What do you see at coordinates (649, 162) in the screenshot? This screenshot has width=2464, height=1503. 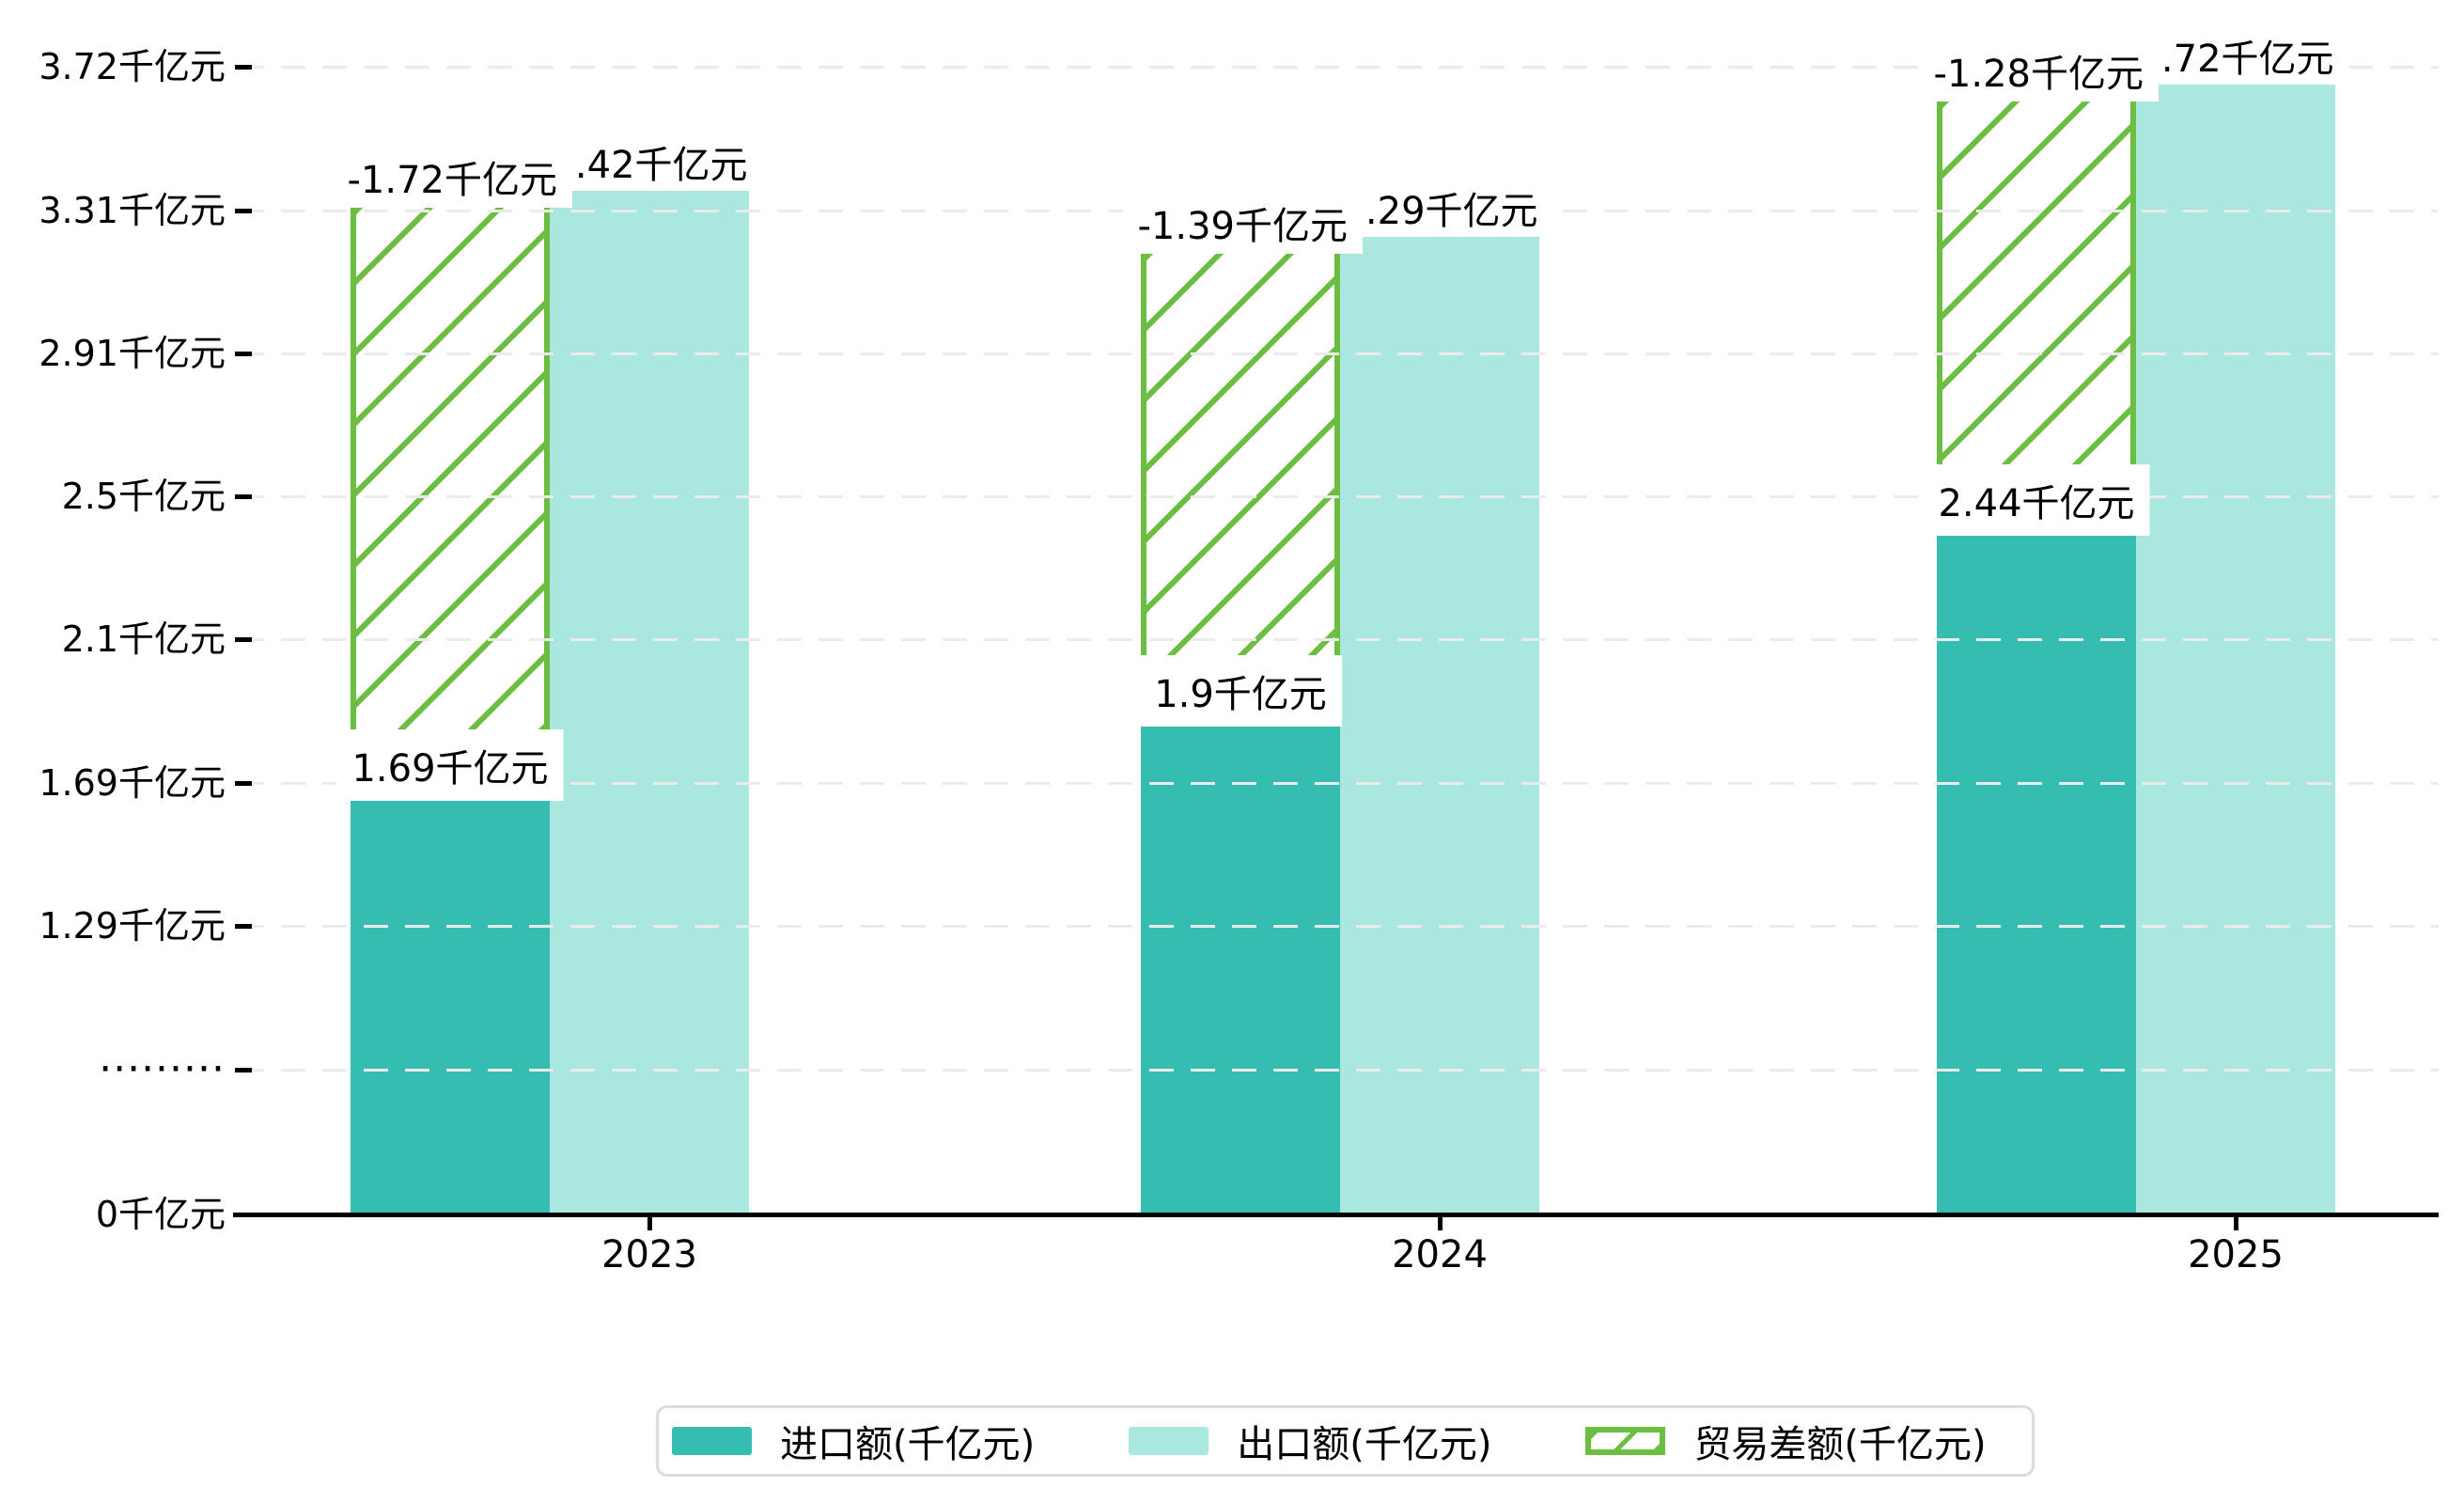 I see `export-value-label-2023: 3.42千亿元` at bounding box center [649, 162].